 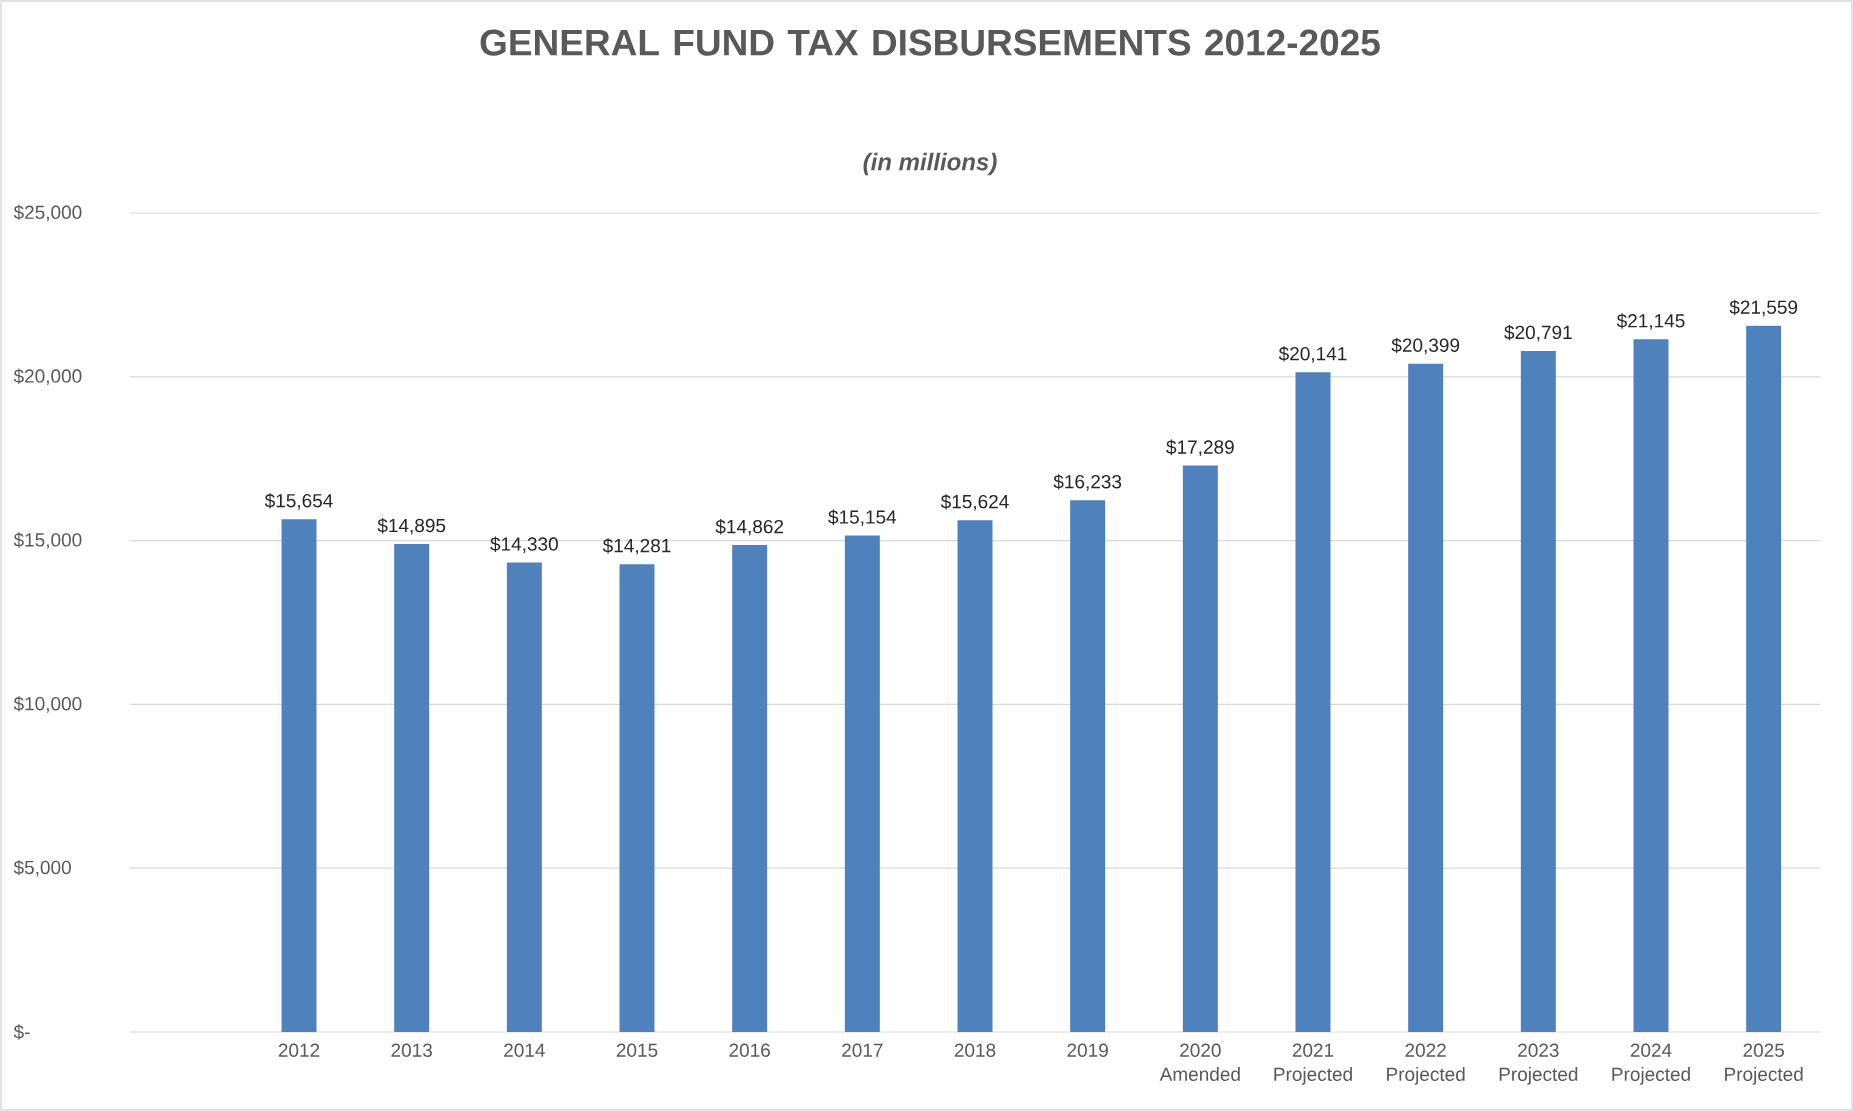 I want to click on y-tick-label: $5,000, so click(x=42, y=868).